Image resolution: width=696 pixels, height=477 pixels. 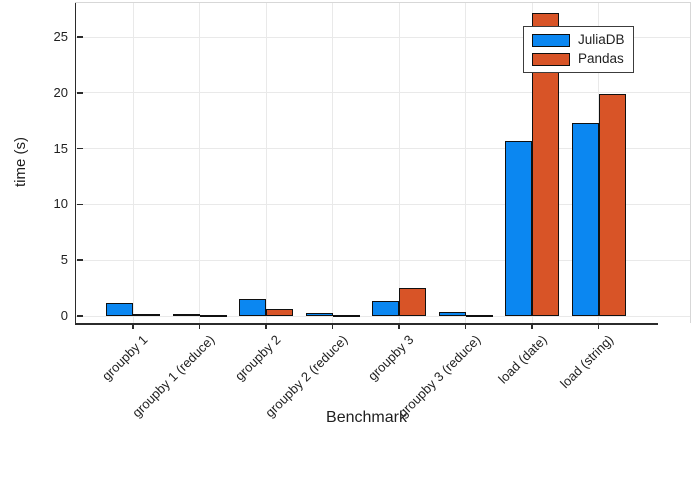 I want to click on legend-entry-pandas: Pandas, so click(x=578, y=59).